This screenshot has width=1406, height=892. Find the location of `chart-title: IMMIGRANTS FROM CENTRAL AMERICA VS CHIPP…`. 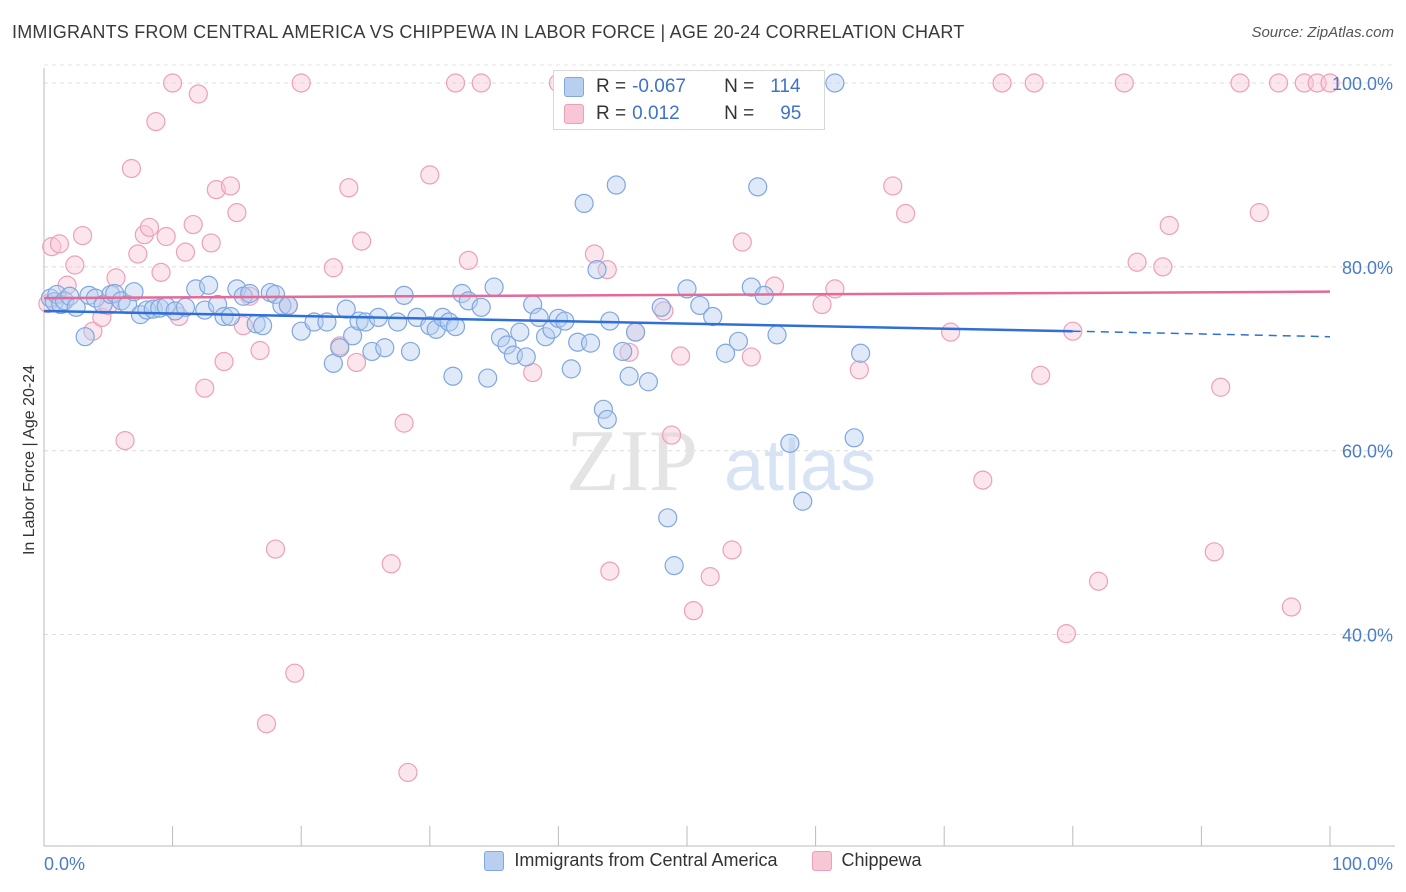

chart-title: IMMIGRANTS FROM CENTRAL AMERICA VS CHIPP… is located at coordinates (488, 32).